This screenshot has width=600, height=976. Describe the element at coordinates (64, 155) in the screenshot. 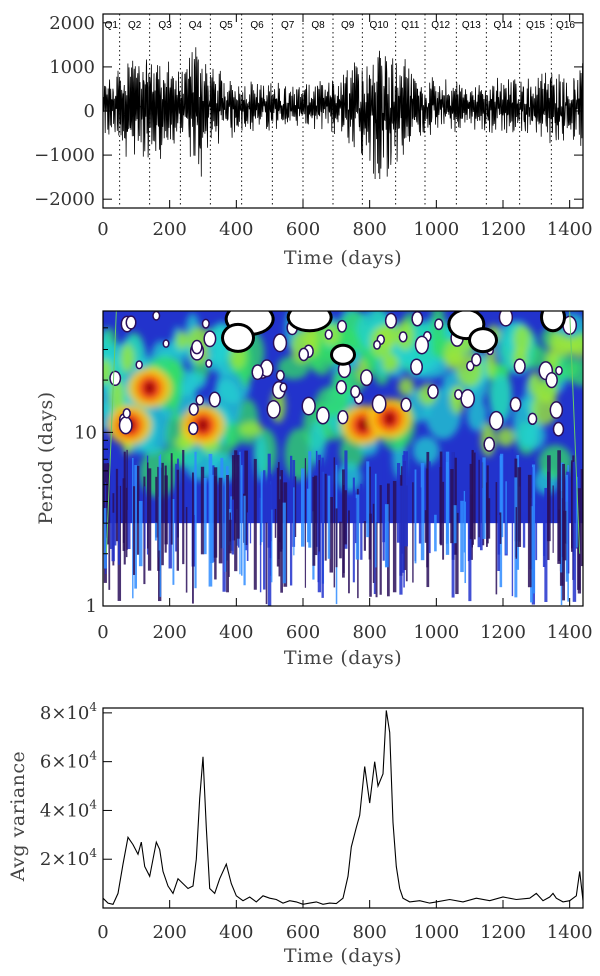

I see `y-tick-label: −1000` at that location.